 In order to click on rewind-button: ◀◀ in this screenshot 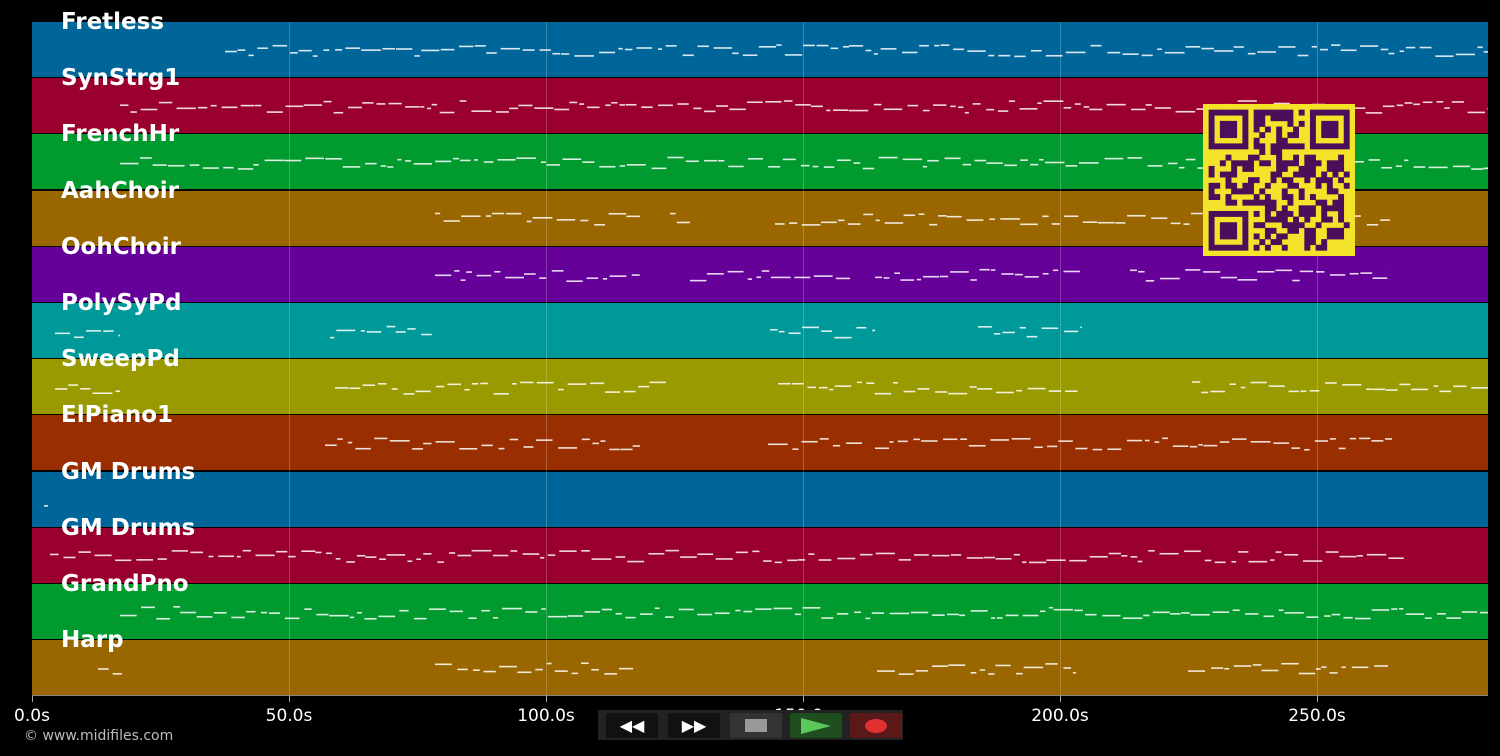, I will do `click(632, 725)`.